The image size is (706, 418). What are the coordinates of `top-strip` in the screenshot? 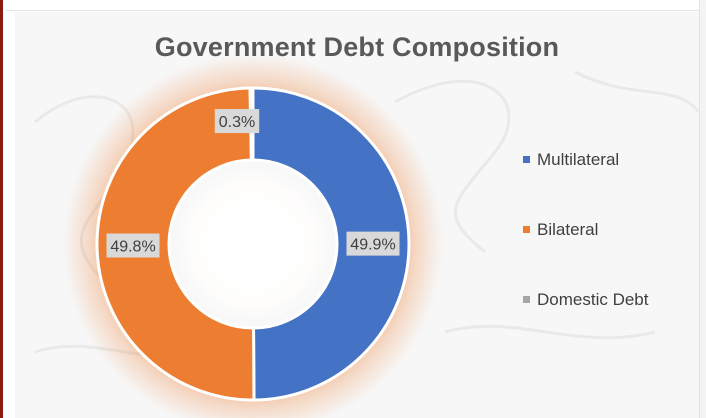 It's located at (356, 5).